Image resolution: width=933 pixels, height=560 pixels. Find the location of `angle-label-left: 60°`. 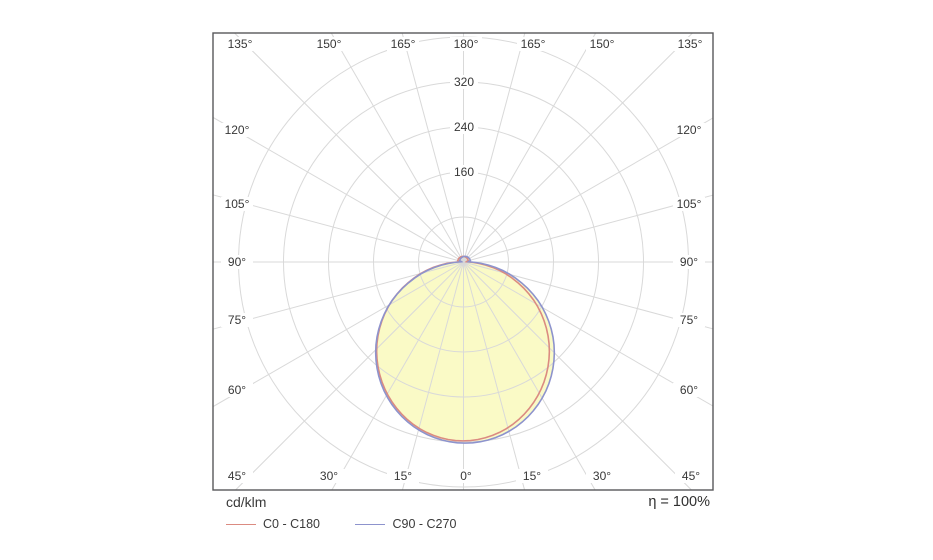

angle-label-left: 60° is located at coordinates (237, 390).